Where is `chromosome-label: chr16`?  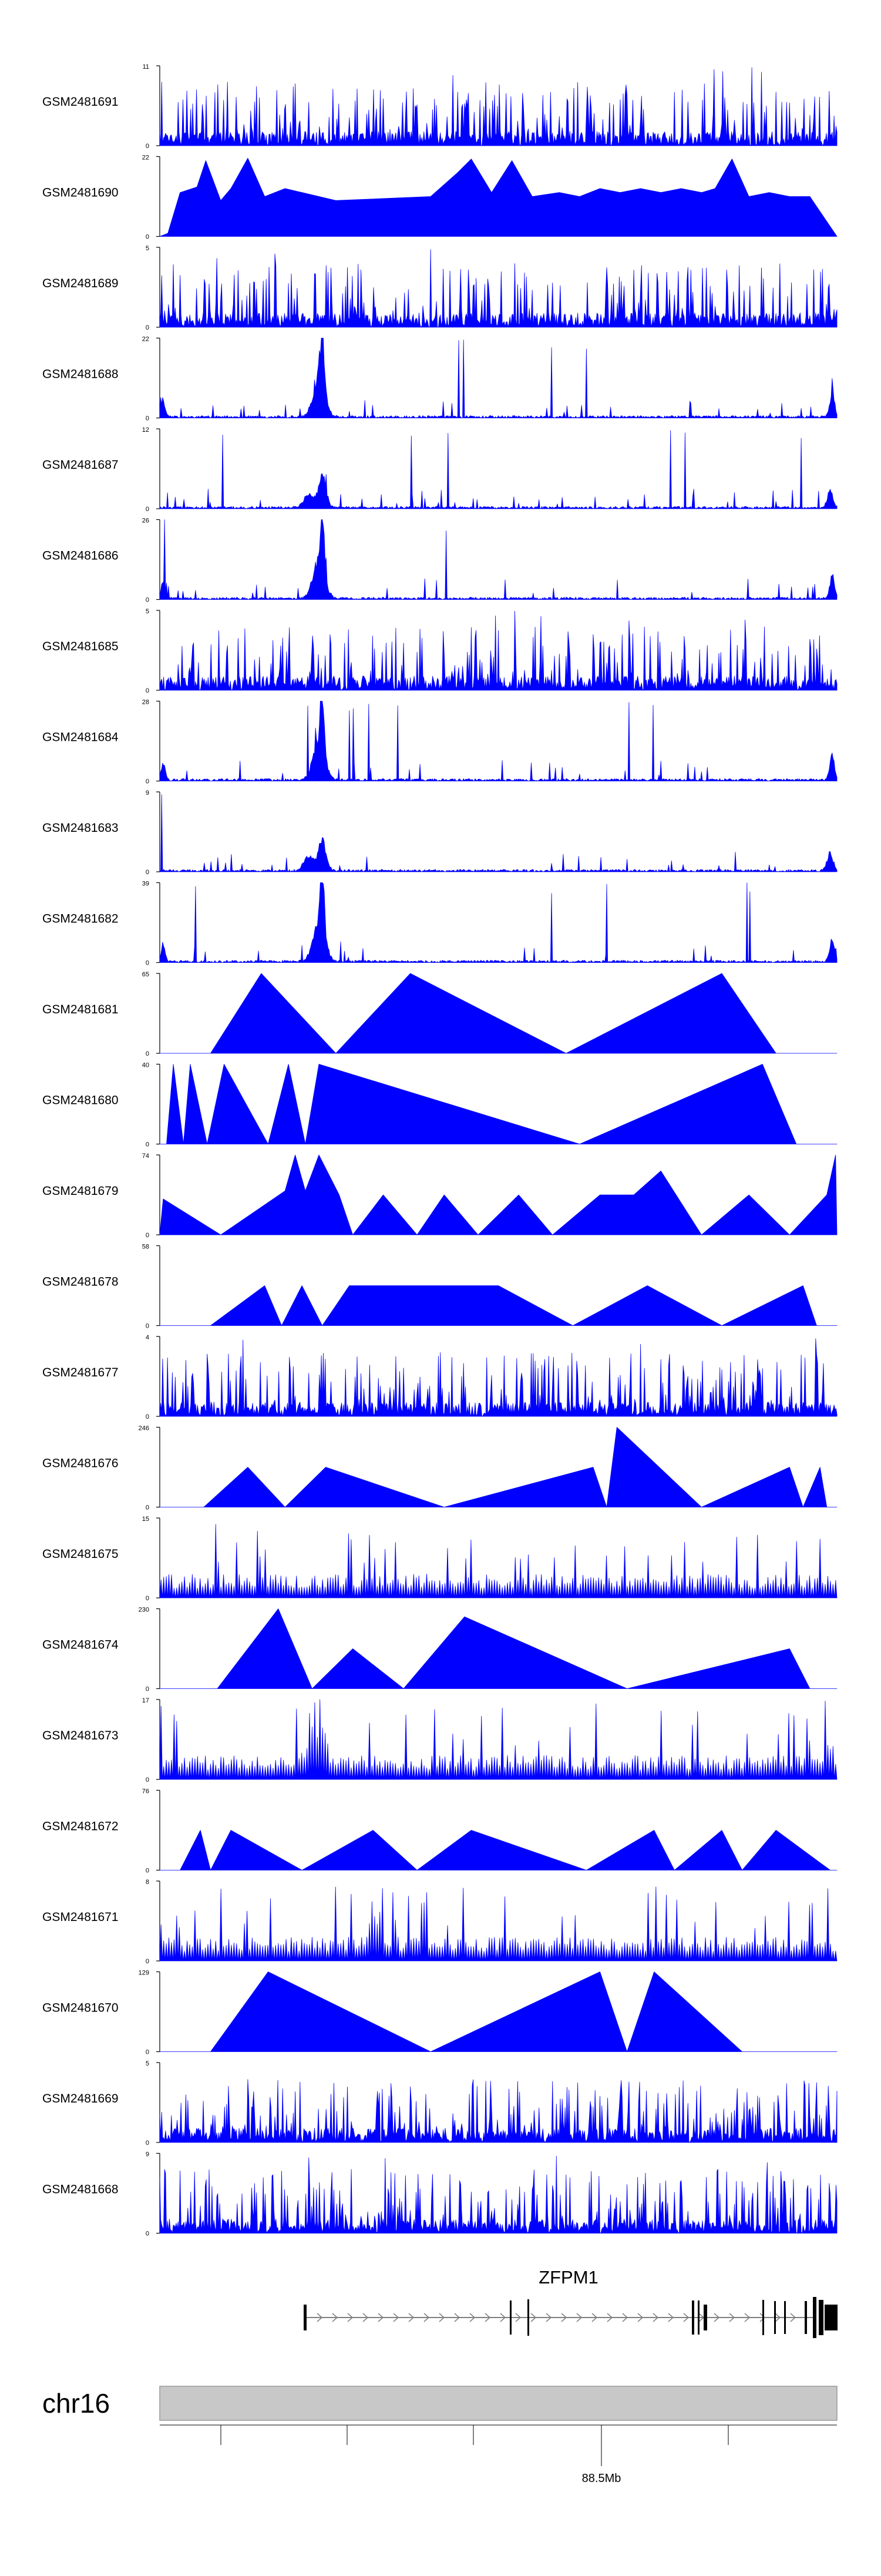
chromosome-label: chr16 is located at coordinates (76, 2403).